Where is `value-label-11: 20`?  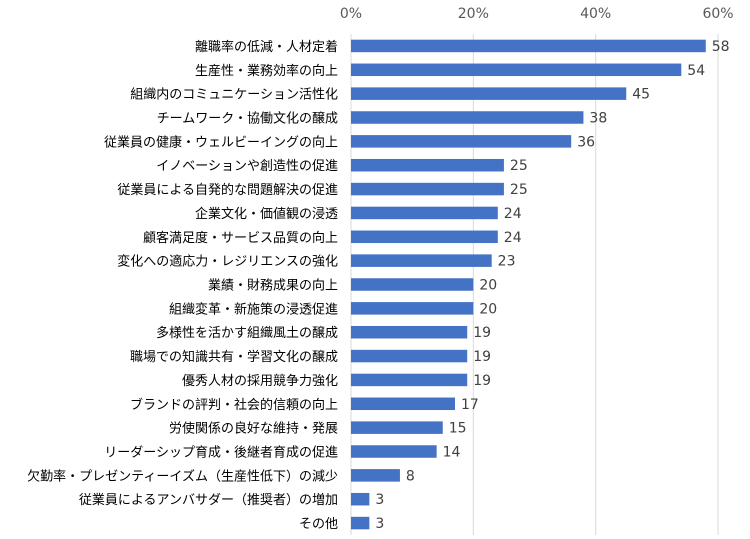 value-label-11: 20 is located at coordinates (488, 309).